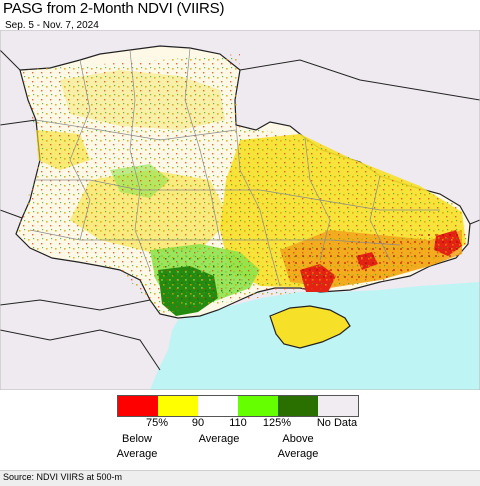 Image resolution: width=480 pixels, height=486 pixels. I want to click on legend-caption-average: Average, so click(219, 439).